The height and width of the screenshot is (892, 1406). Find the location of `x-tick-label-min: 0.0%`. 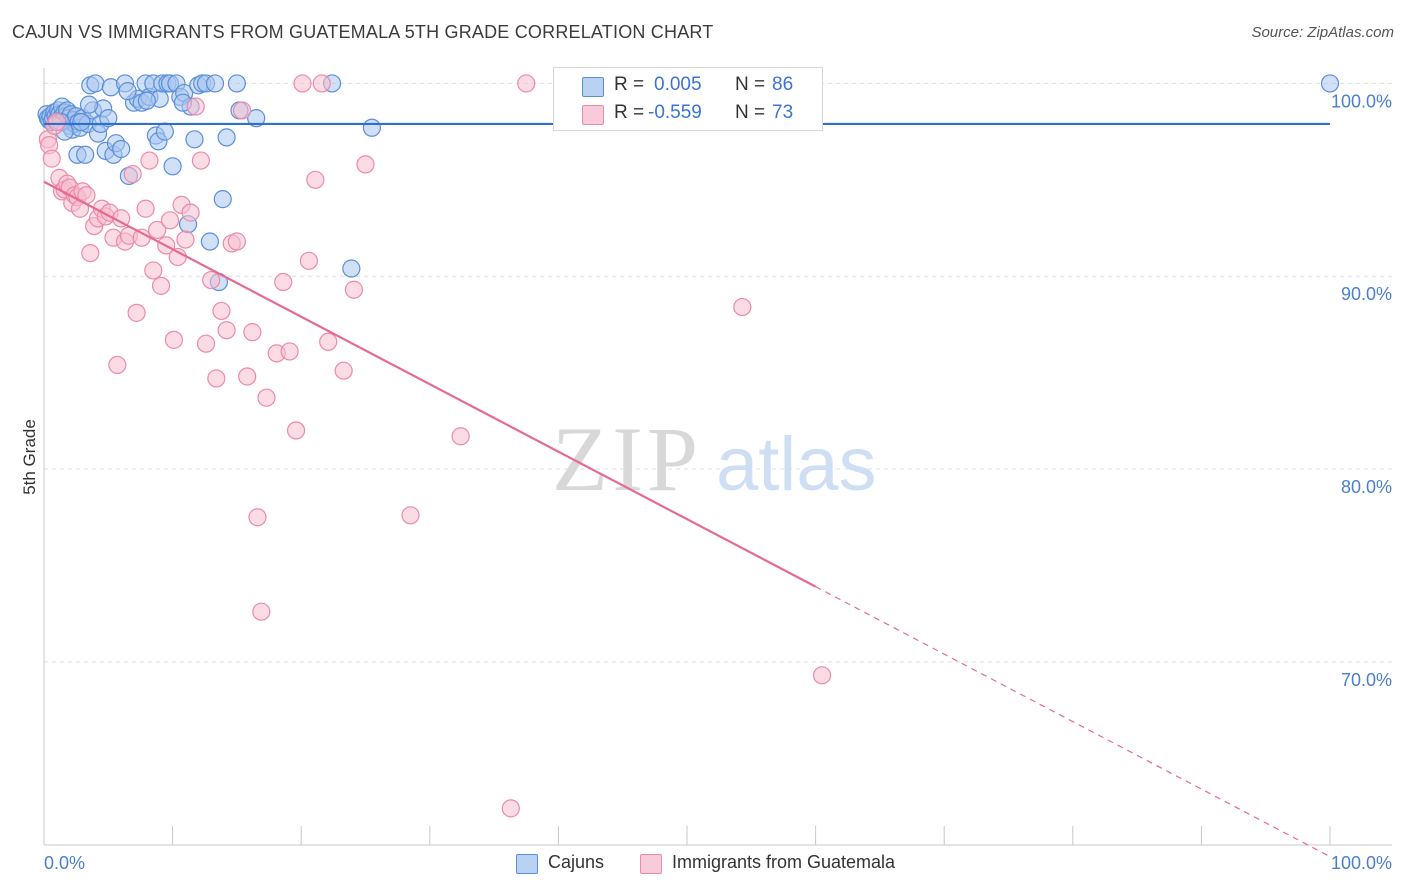

x-tick-label-min: 0.0% is located at coordinates (64, 863).